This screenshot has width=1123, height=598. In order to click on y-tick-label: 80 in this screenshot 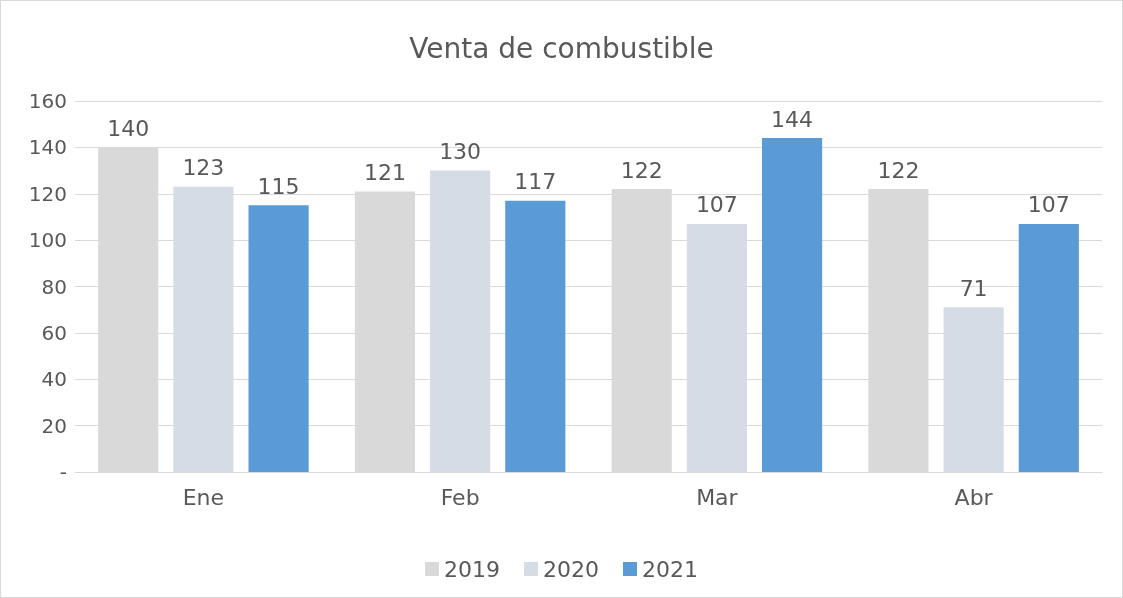, I will do `click(54, 286)`.